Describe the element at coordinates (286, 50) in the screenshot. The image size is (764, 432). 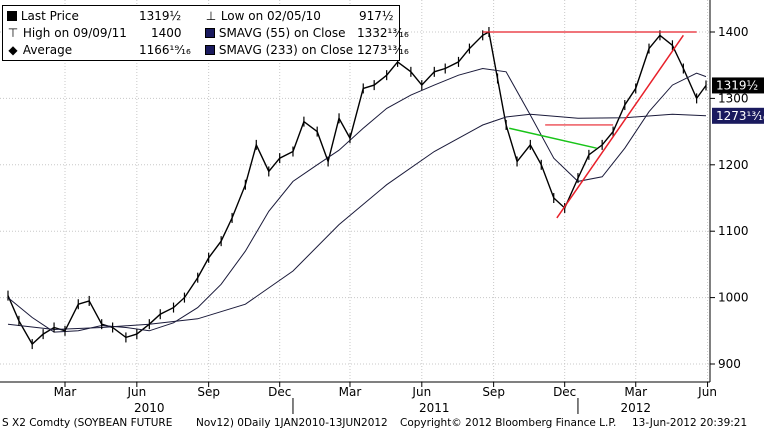
I see `legend-label: SMAVG (233) on Close` at that location.